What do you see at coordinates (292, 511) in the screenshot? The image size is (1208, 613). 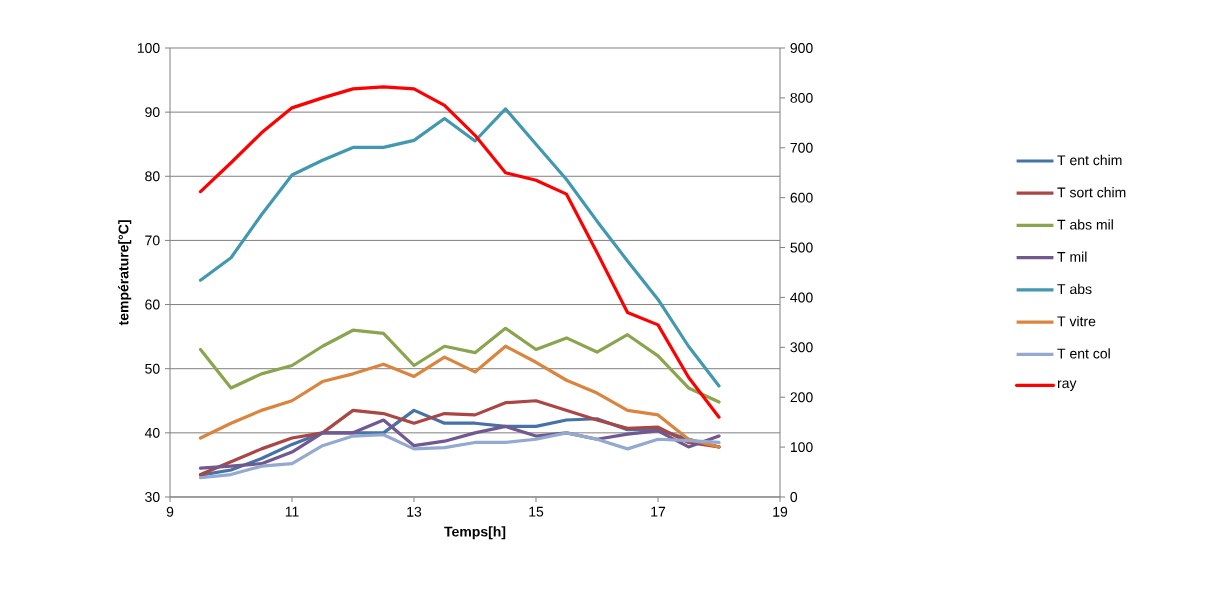 I see `x-tick-label: 11` at bounding box center [292, 511].